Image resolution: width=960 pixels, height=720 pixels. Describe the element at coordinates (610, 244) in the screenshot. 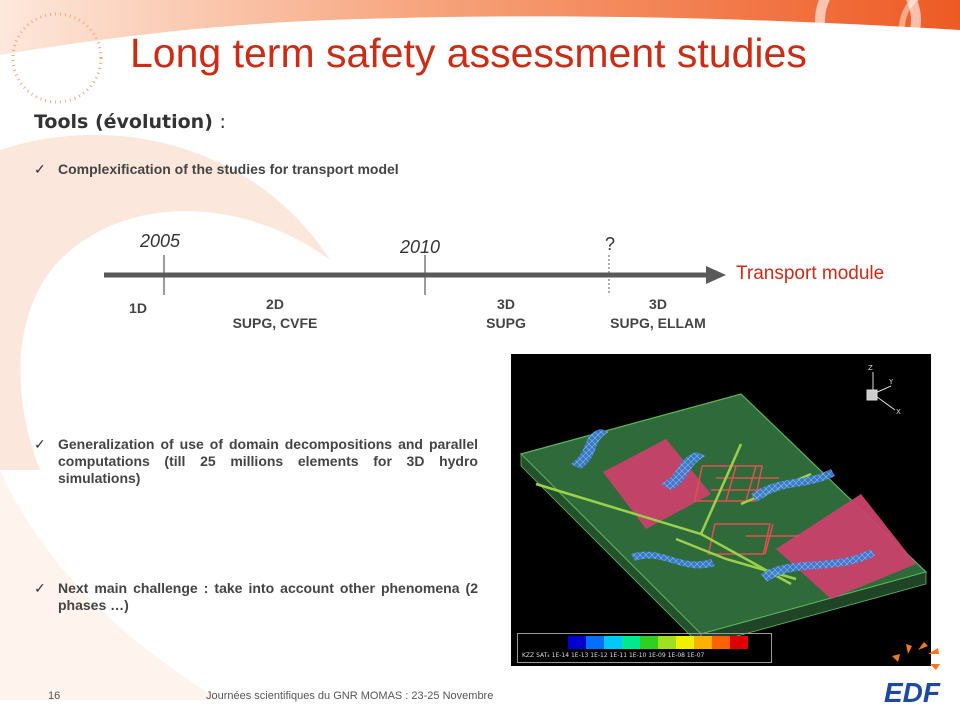

I see `year-unknown: ?` at that location.